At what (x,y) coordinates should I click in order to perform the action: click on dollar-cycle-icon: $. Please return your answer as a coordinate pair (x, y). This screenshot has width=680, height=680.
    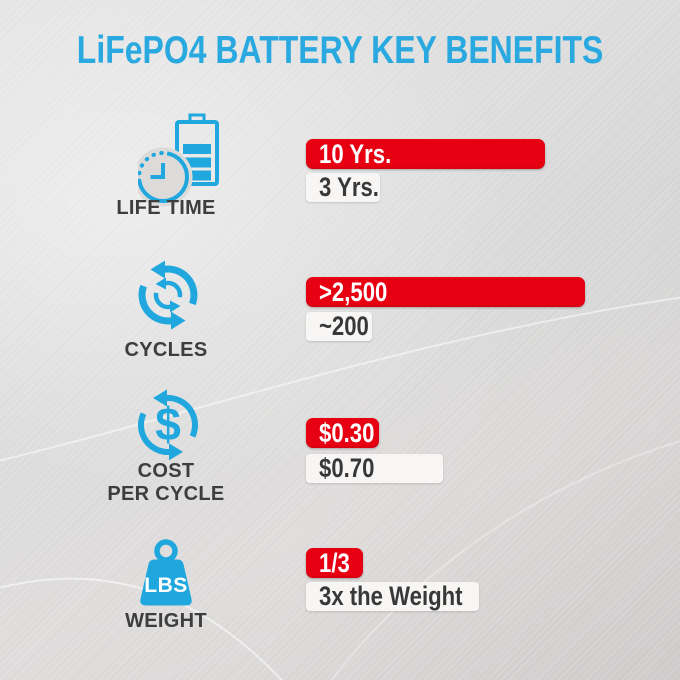
    Looking at the image, I should click on (168, 425).